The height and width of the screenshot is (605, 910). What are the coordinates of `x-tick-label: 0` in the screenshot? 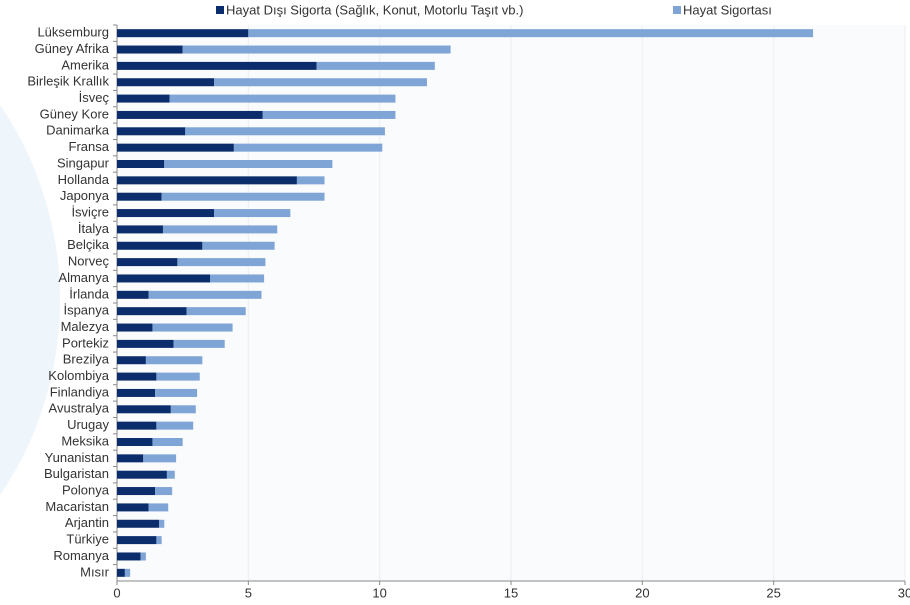 It's located at (116, 592).